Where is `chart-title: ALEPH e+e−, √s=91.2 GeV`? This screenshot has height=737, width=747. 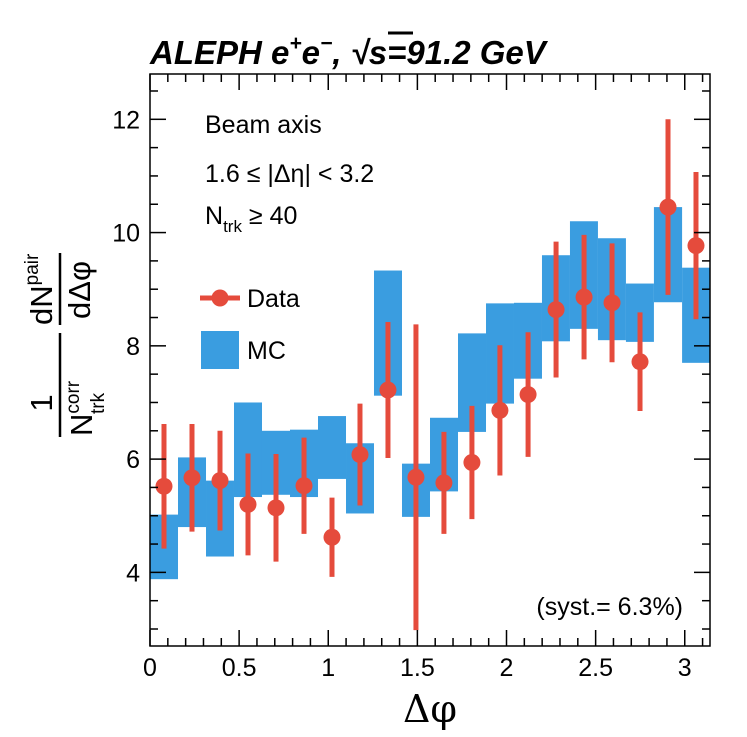 chart-title: ALEPH e+e−, √s=91.2 GeV is located at coordinates (349, 51).